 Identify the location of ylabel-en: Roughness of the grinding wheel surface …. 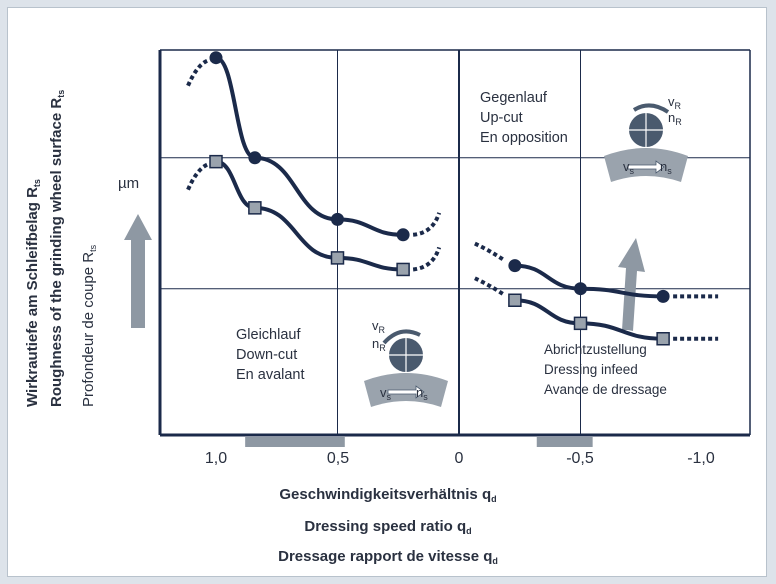
(57, 248).